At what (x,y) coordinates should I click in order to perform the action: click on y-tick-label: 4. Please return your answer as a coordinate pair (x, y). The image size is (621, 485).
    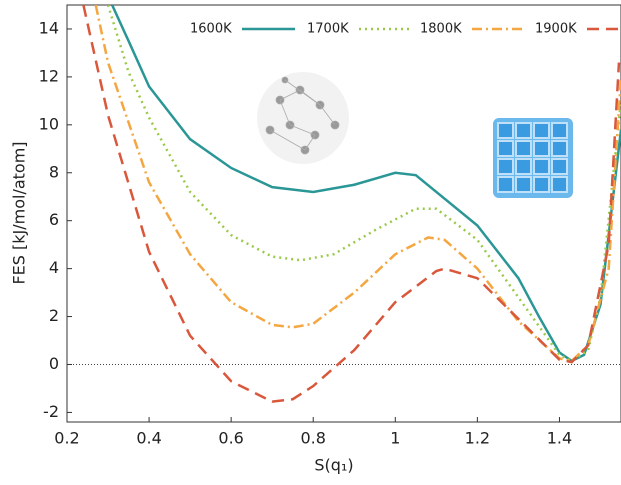
    Looking at the image, I should click on (54, 267).